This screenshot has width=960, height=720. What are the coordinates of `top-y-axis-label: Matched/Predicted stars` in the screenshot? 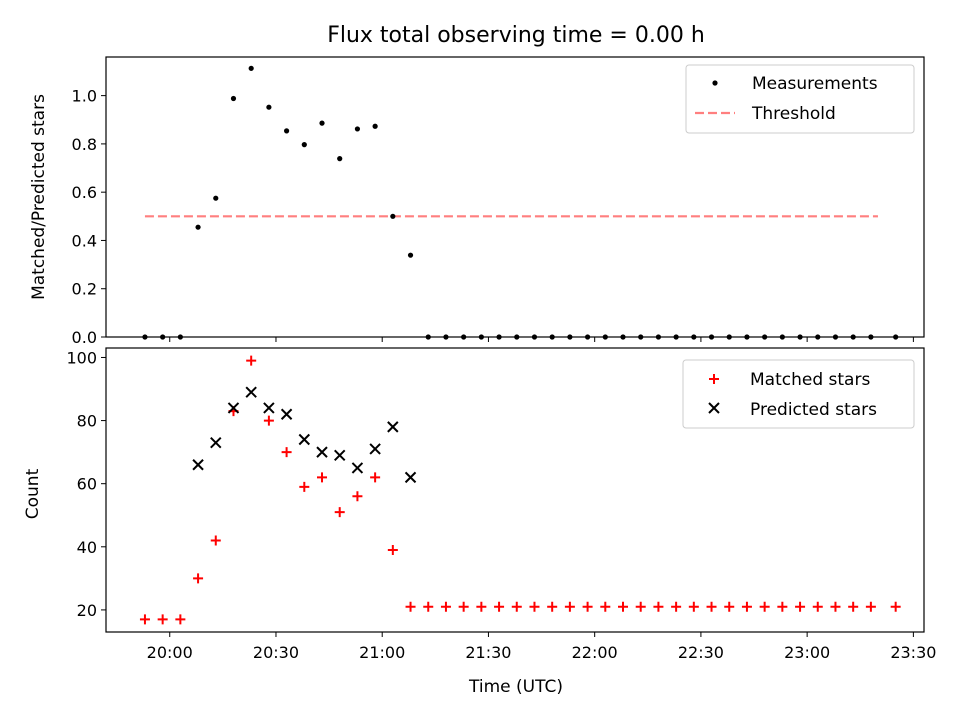 It's located at (39, 197).